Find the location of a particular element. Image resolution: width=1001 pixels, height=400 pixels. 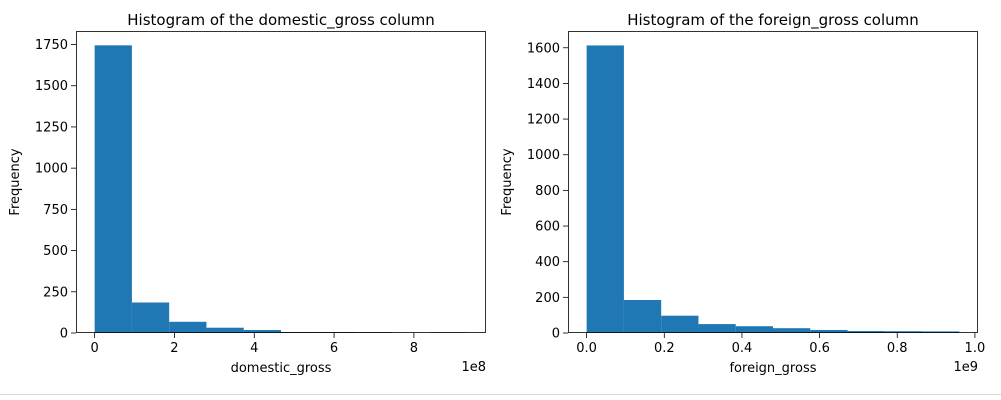

x-axis-offset-label: 1e8 is located at coordinates (473, 367).